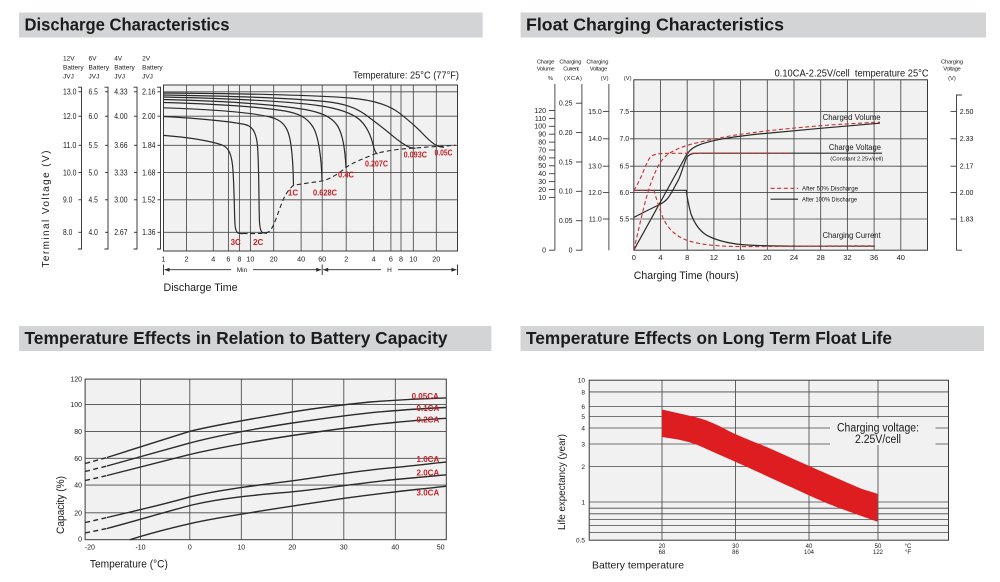 The width and height of the screenshot is (1000, 582). What do you see at coordinates (655, 24) in the screenshot?
I see `svg-text: Float Charging Characteristics` at bounding box center [655, 24].